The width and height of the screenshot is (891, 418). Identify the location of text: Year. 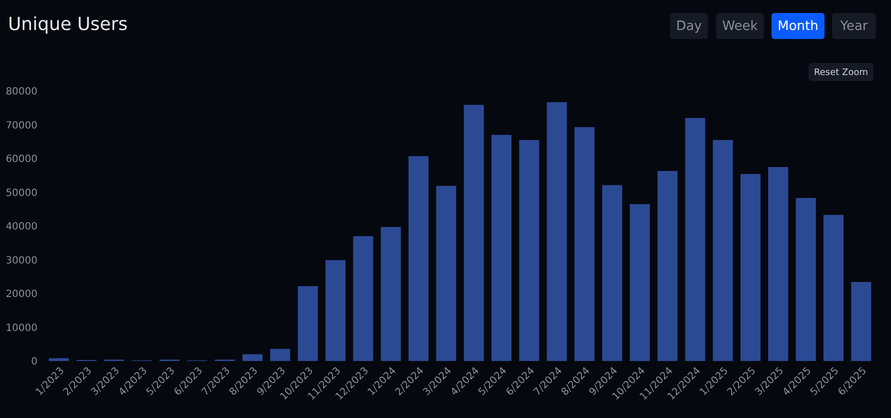
(853, 26).